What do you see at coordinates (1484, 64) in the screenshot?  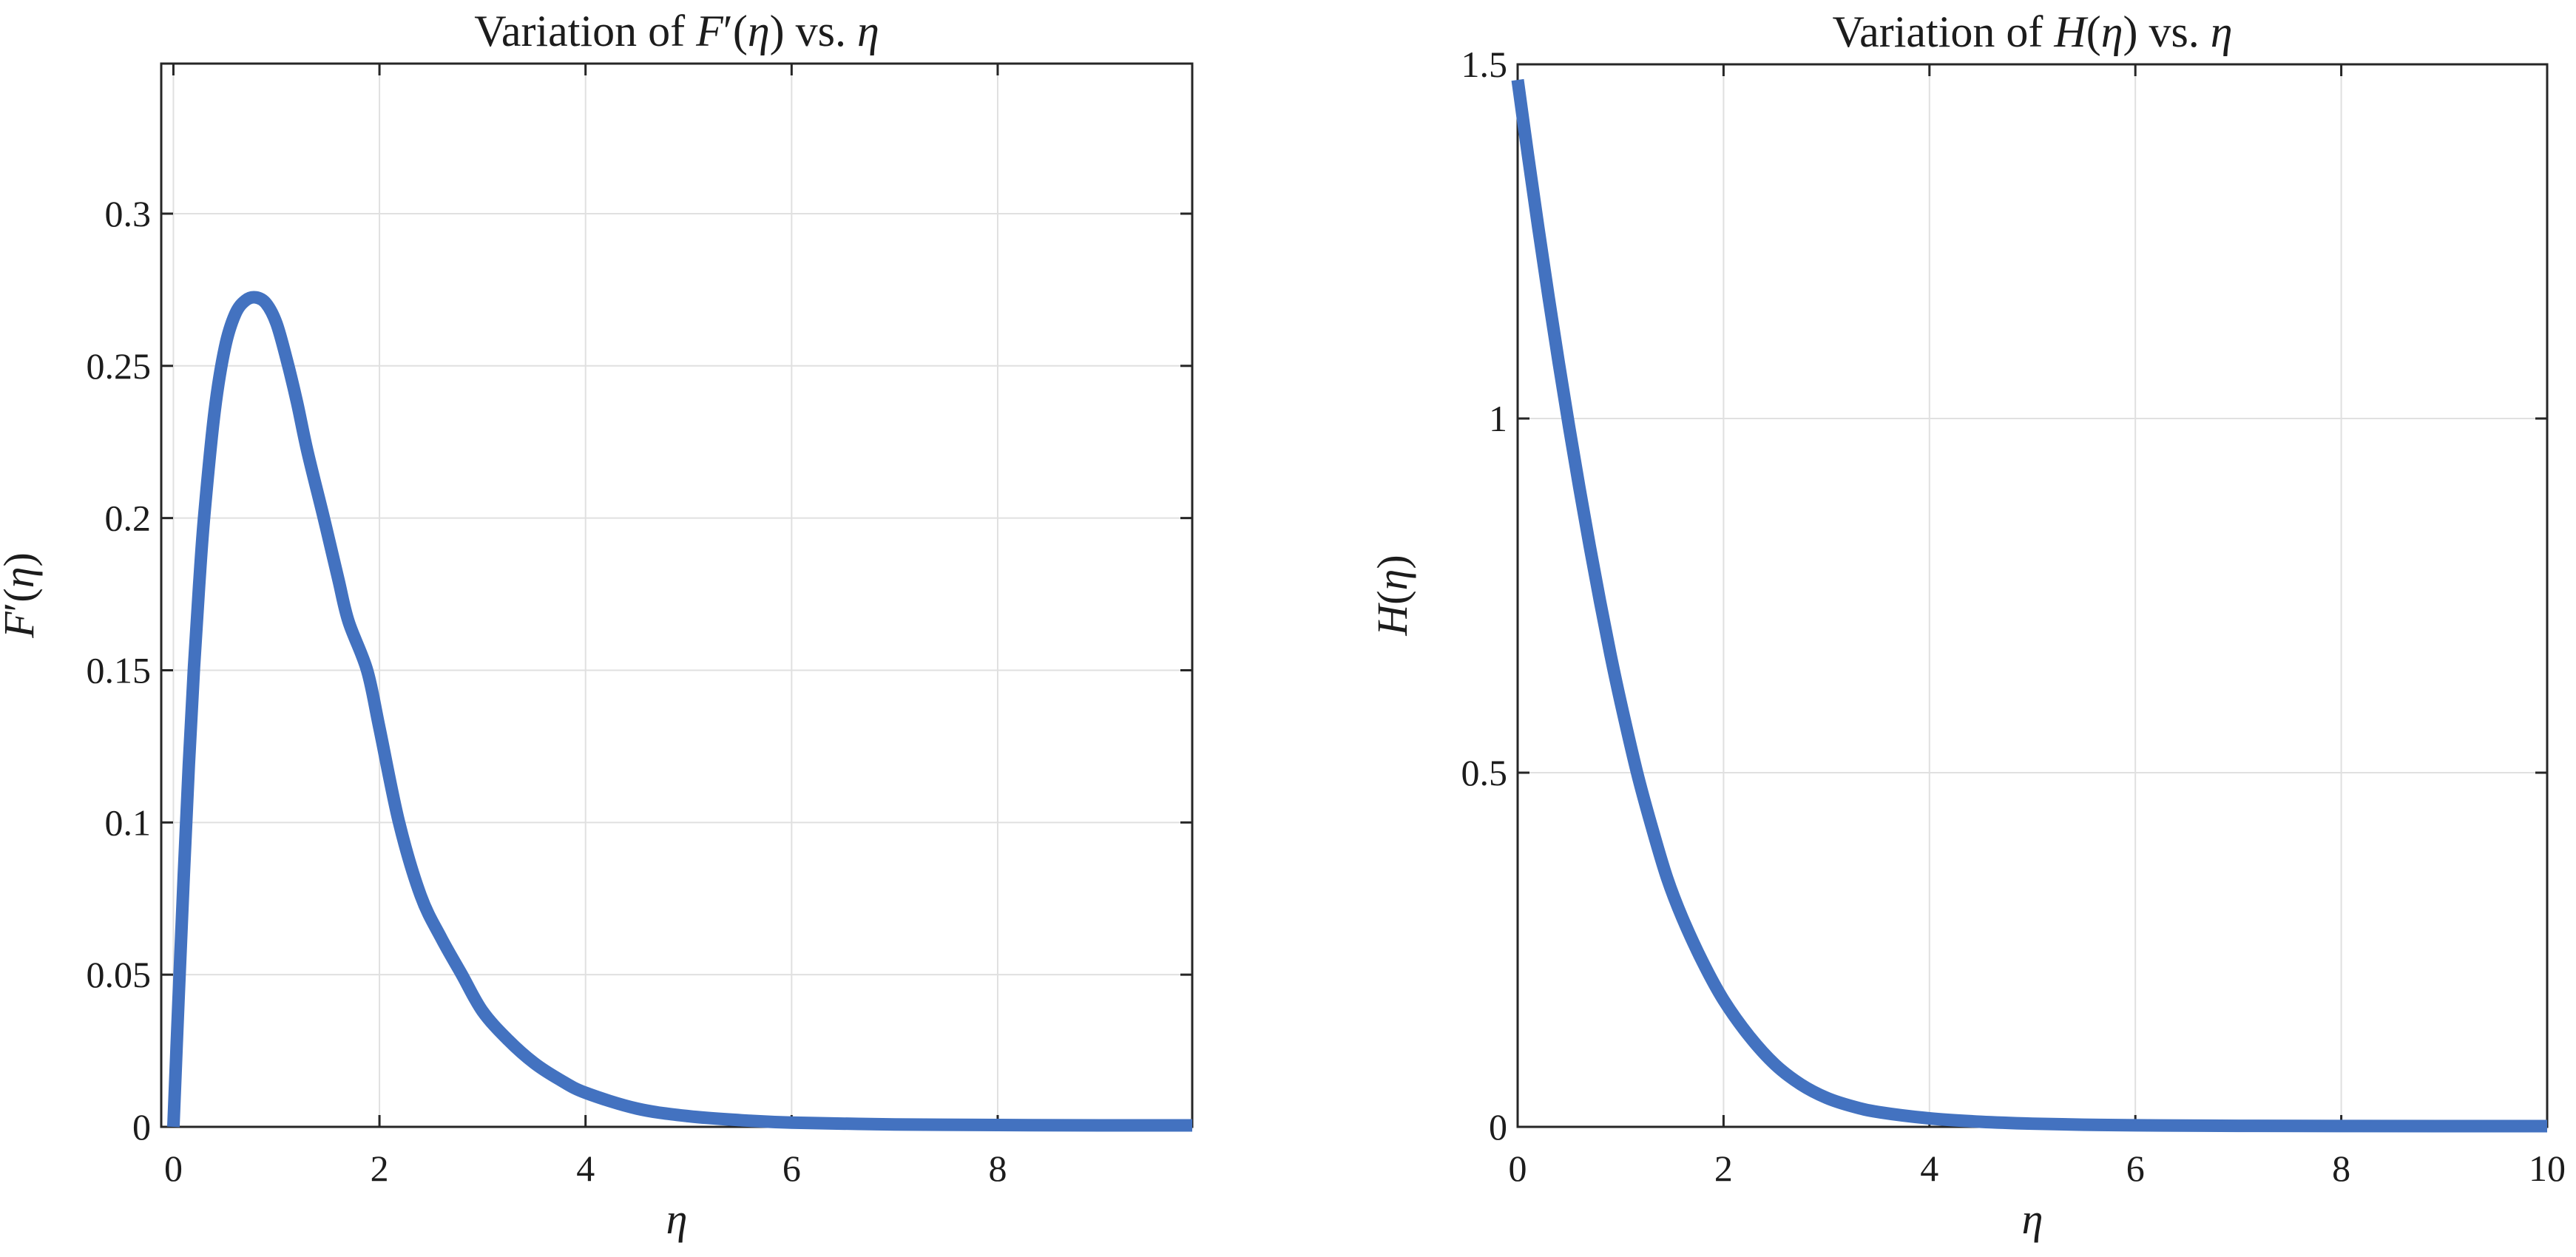 I see `y-tick-label: 1.5` at bounding box center [1484, 64].